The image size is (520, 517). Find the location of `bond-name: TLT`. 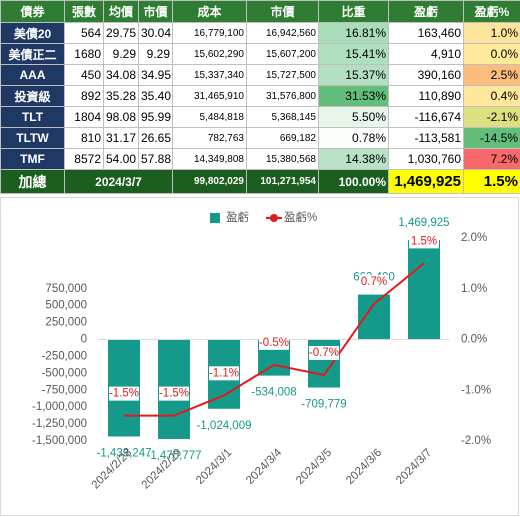

bond-name: TLT is located at coordinates (32, 117).